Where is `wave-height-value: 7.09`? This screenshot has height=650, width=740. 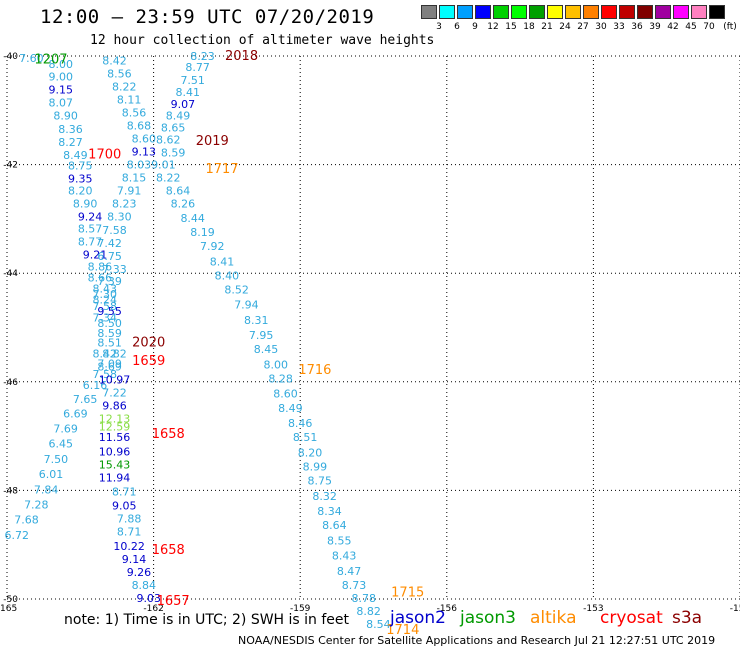
wave-height-value: 7.09 is located at coordinates (109, 363).